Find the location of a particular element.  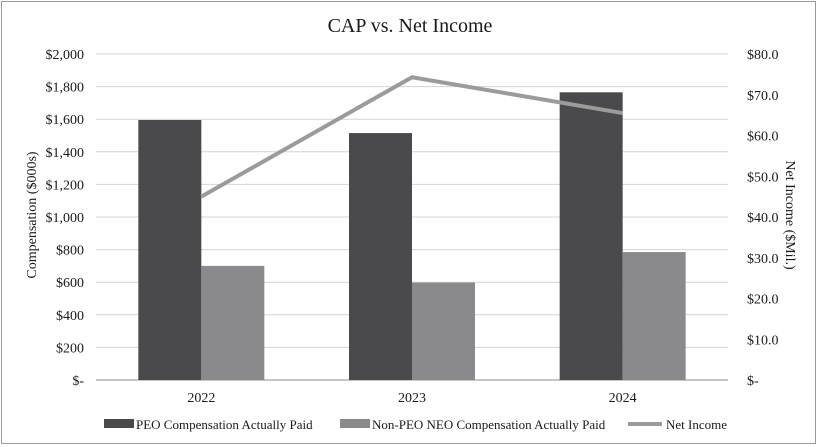

x-tick-label: 2024 is located at coordinates (623, 398).